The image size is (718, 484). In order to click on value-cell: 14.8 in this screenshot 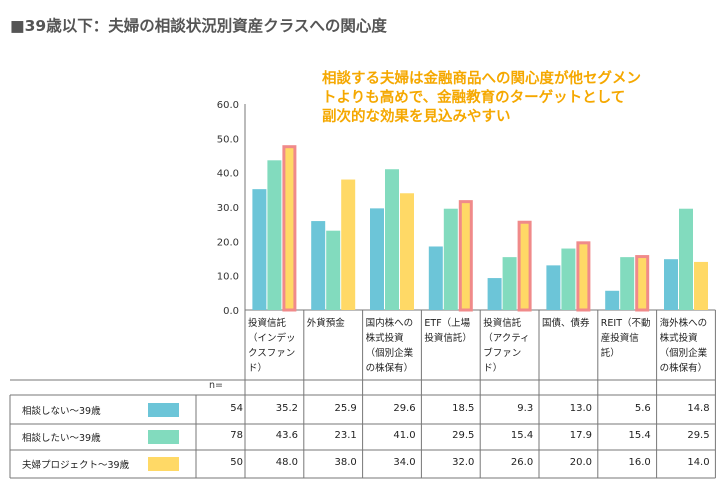, I will do `click(698, 408)`.